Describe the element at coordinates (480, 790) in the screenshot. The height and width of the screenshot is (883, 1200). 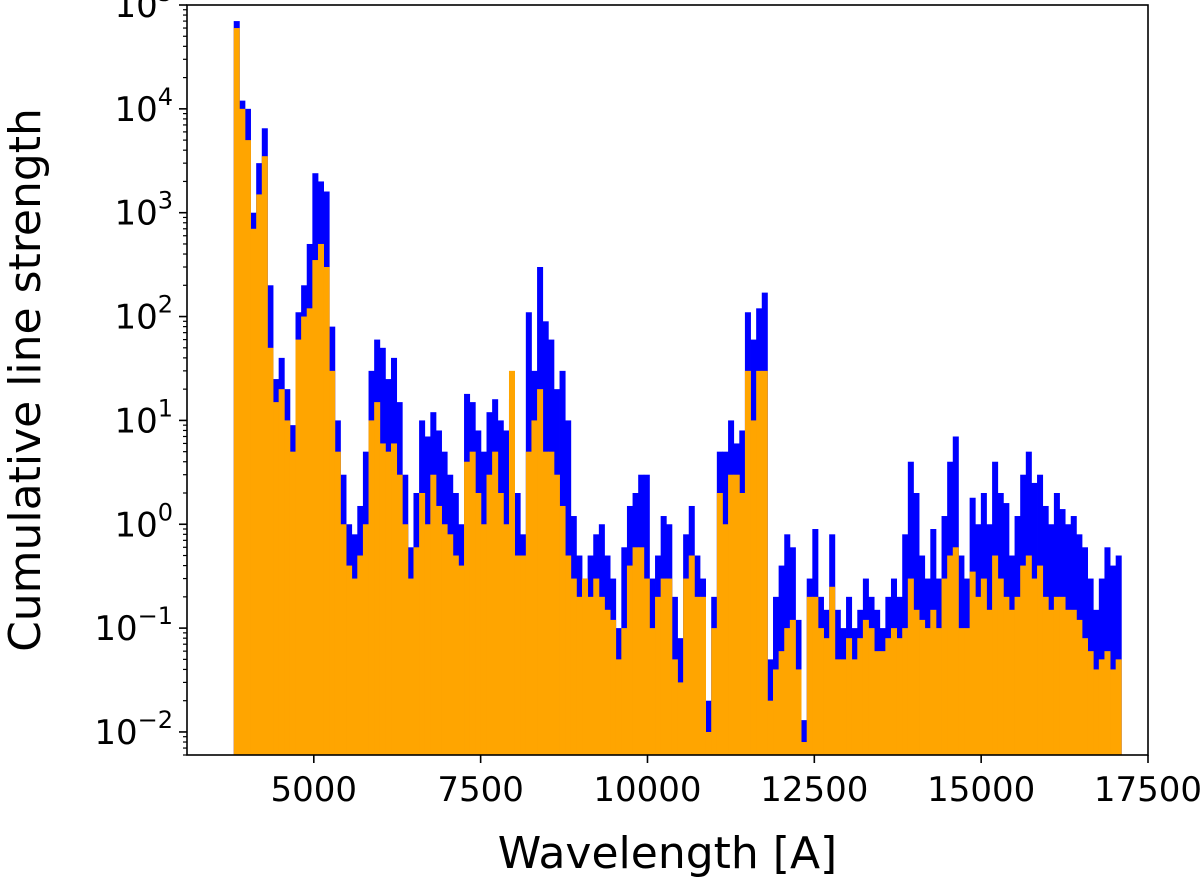
I see `x-tick-label: 7500` at that location.